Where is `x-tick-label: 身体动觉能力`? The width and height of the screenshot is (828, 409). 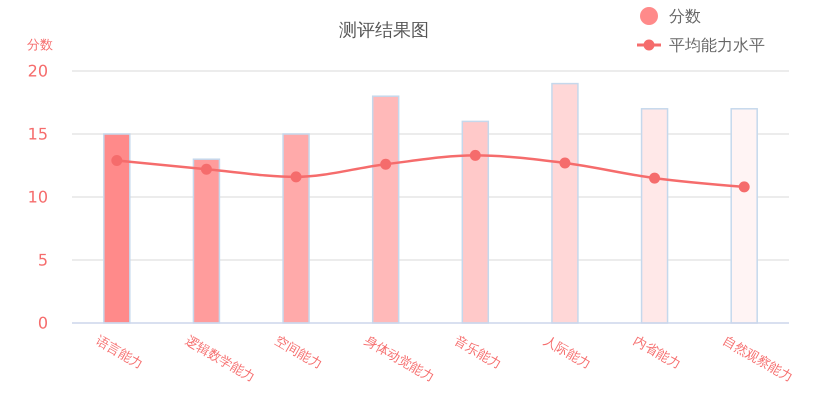
x-tick-label: 身体动觉能力 is located at coordinates (399, 359).